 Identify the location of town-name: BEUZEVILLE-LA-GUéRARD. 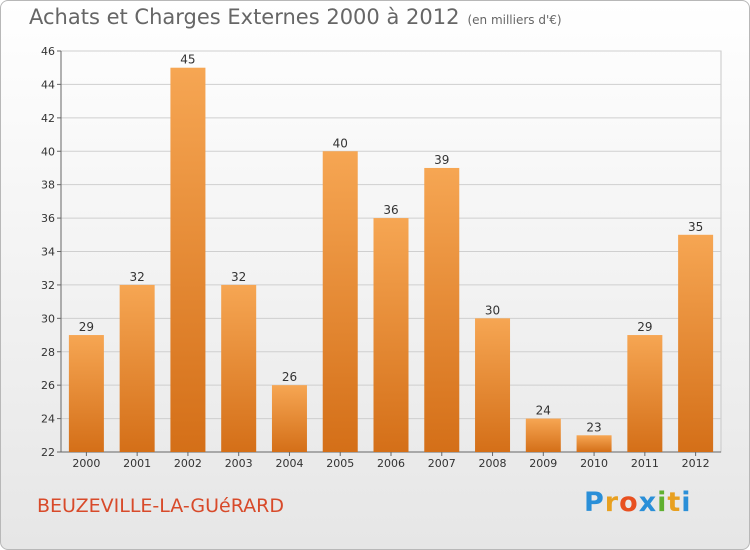
(160, 506).